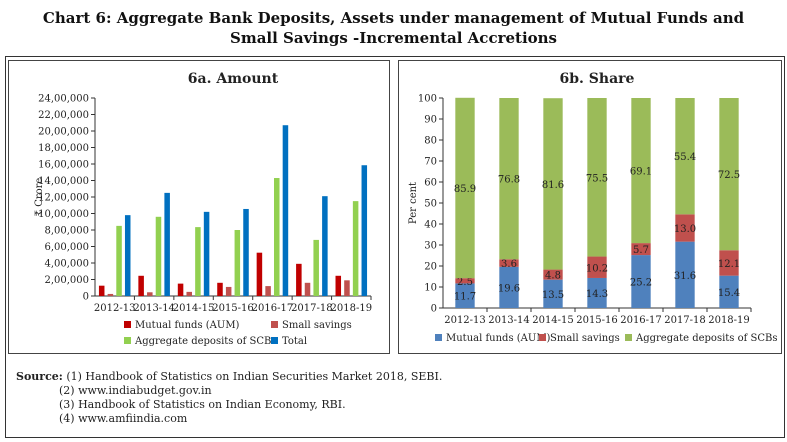 The image size is (787, 442). I want to click on y-tick-label: 14,00,000, so click(63, 181).